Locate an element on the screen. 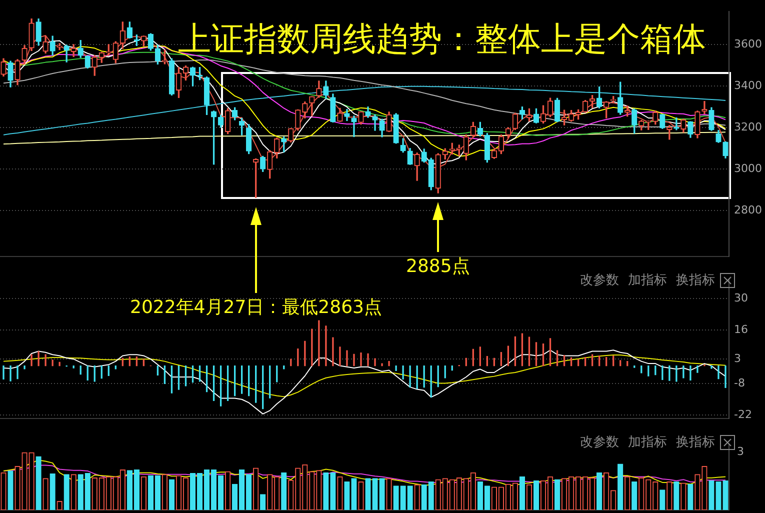 Image resolution: width=765 pixels, height=513 pixels. text: 换指标 is located at coordinates (695, 442).